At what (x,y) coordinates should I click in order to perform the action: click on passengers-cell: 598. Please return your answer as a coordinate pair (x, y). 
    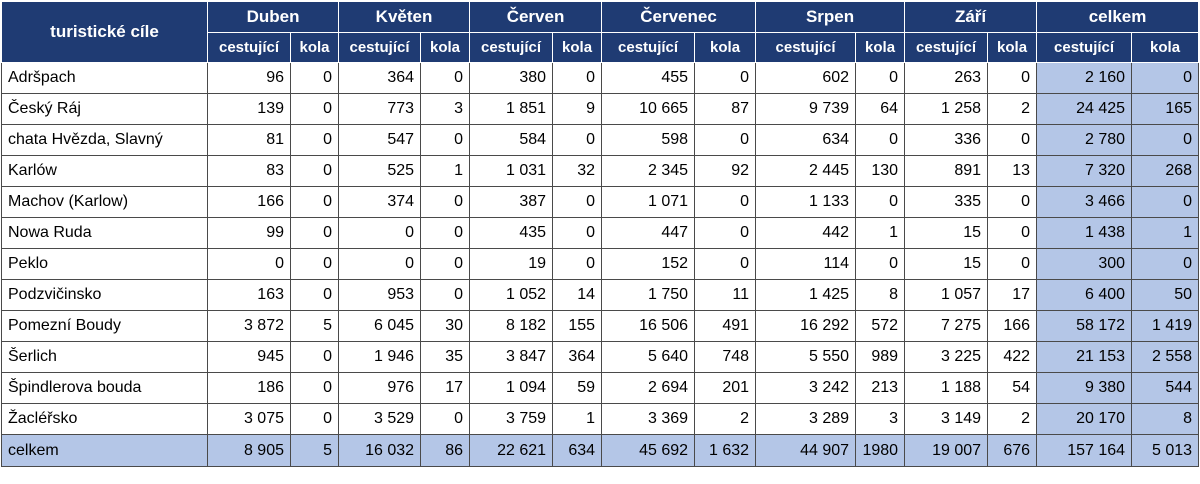
    Looking at the image, I should click on (648, 140).